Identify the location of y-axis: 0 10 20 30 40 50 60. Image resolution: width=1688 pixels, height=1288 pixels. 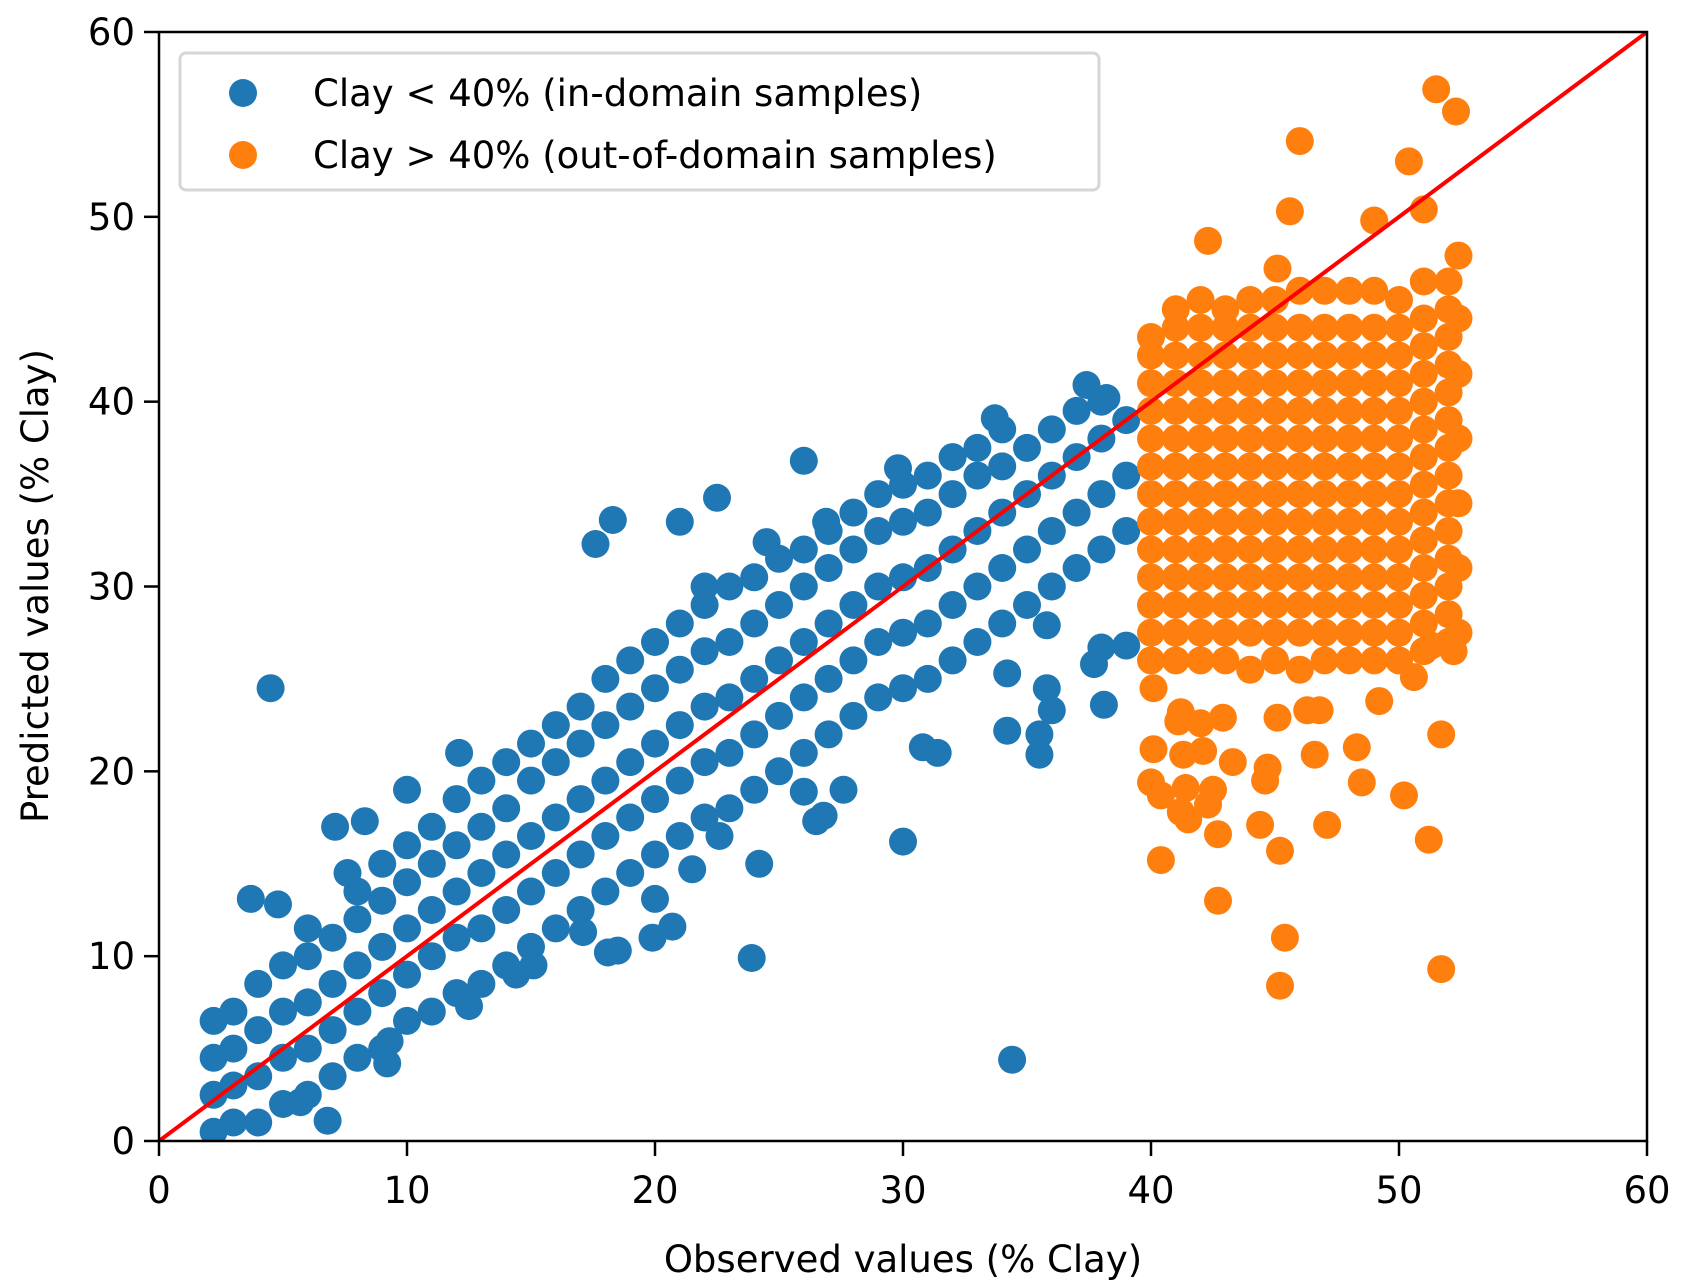
(123, 587).